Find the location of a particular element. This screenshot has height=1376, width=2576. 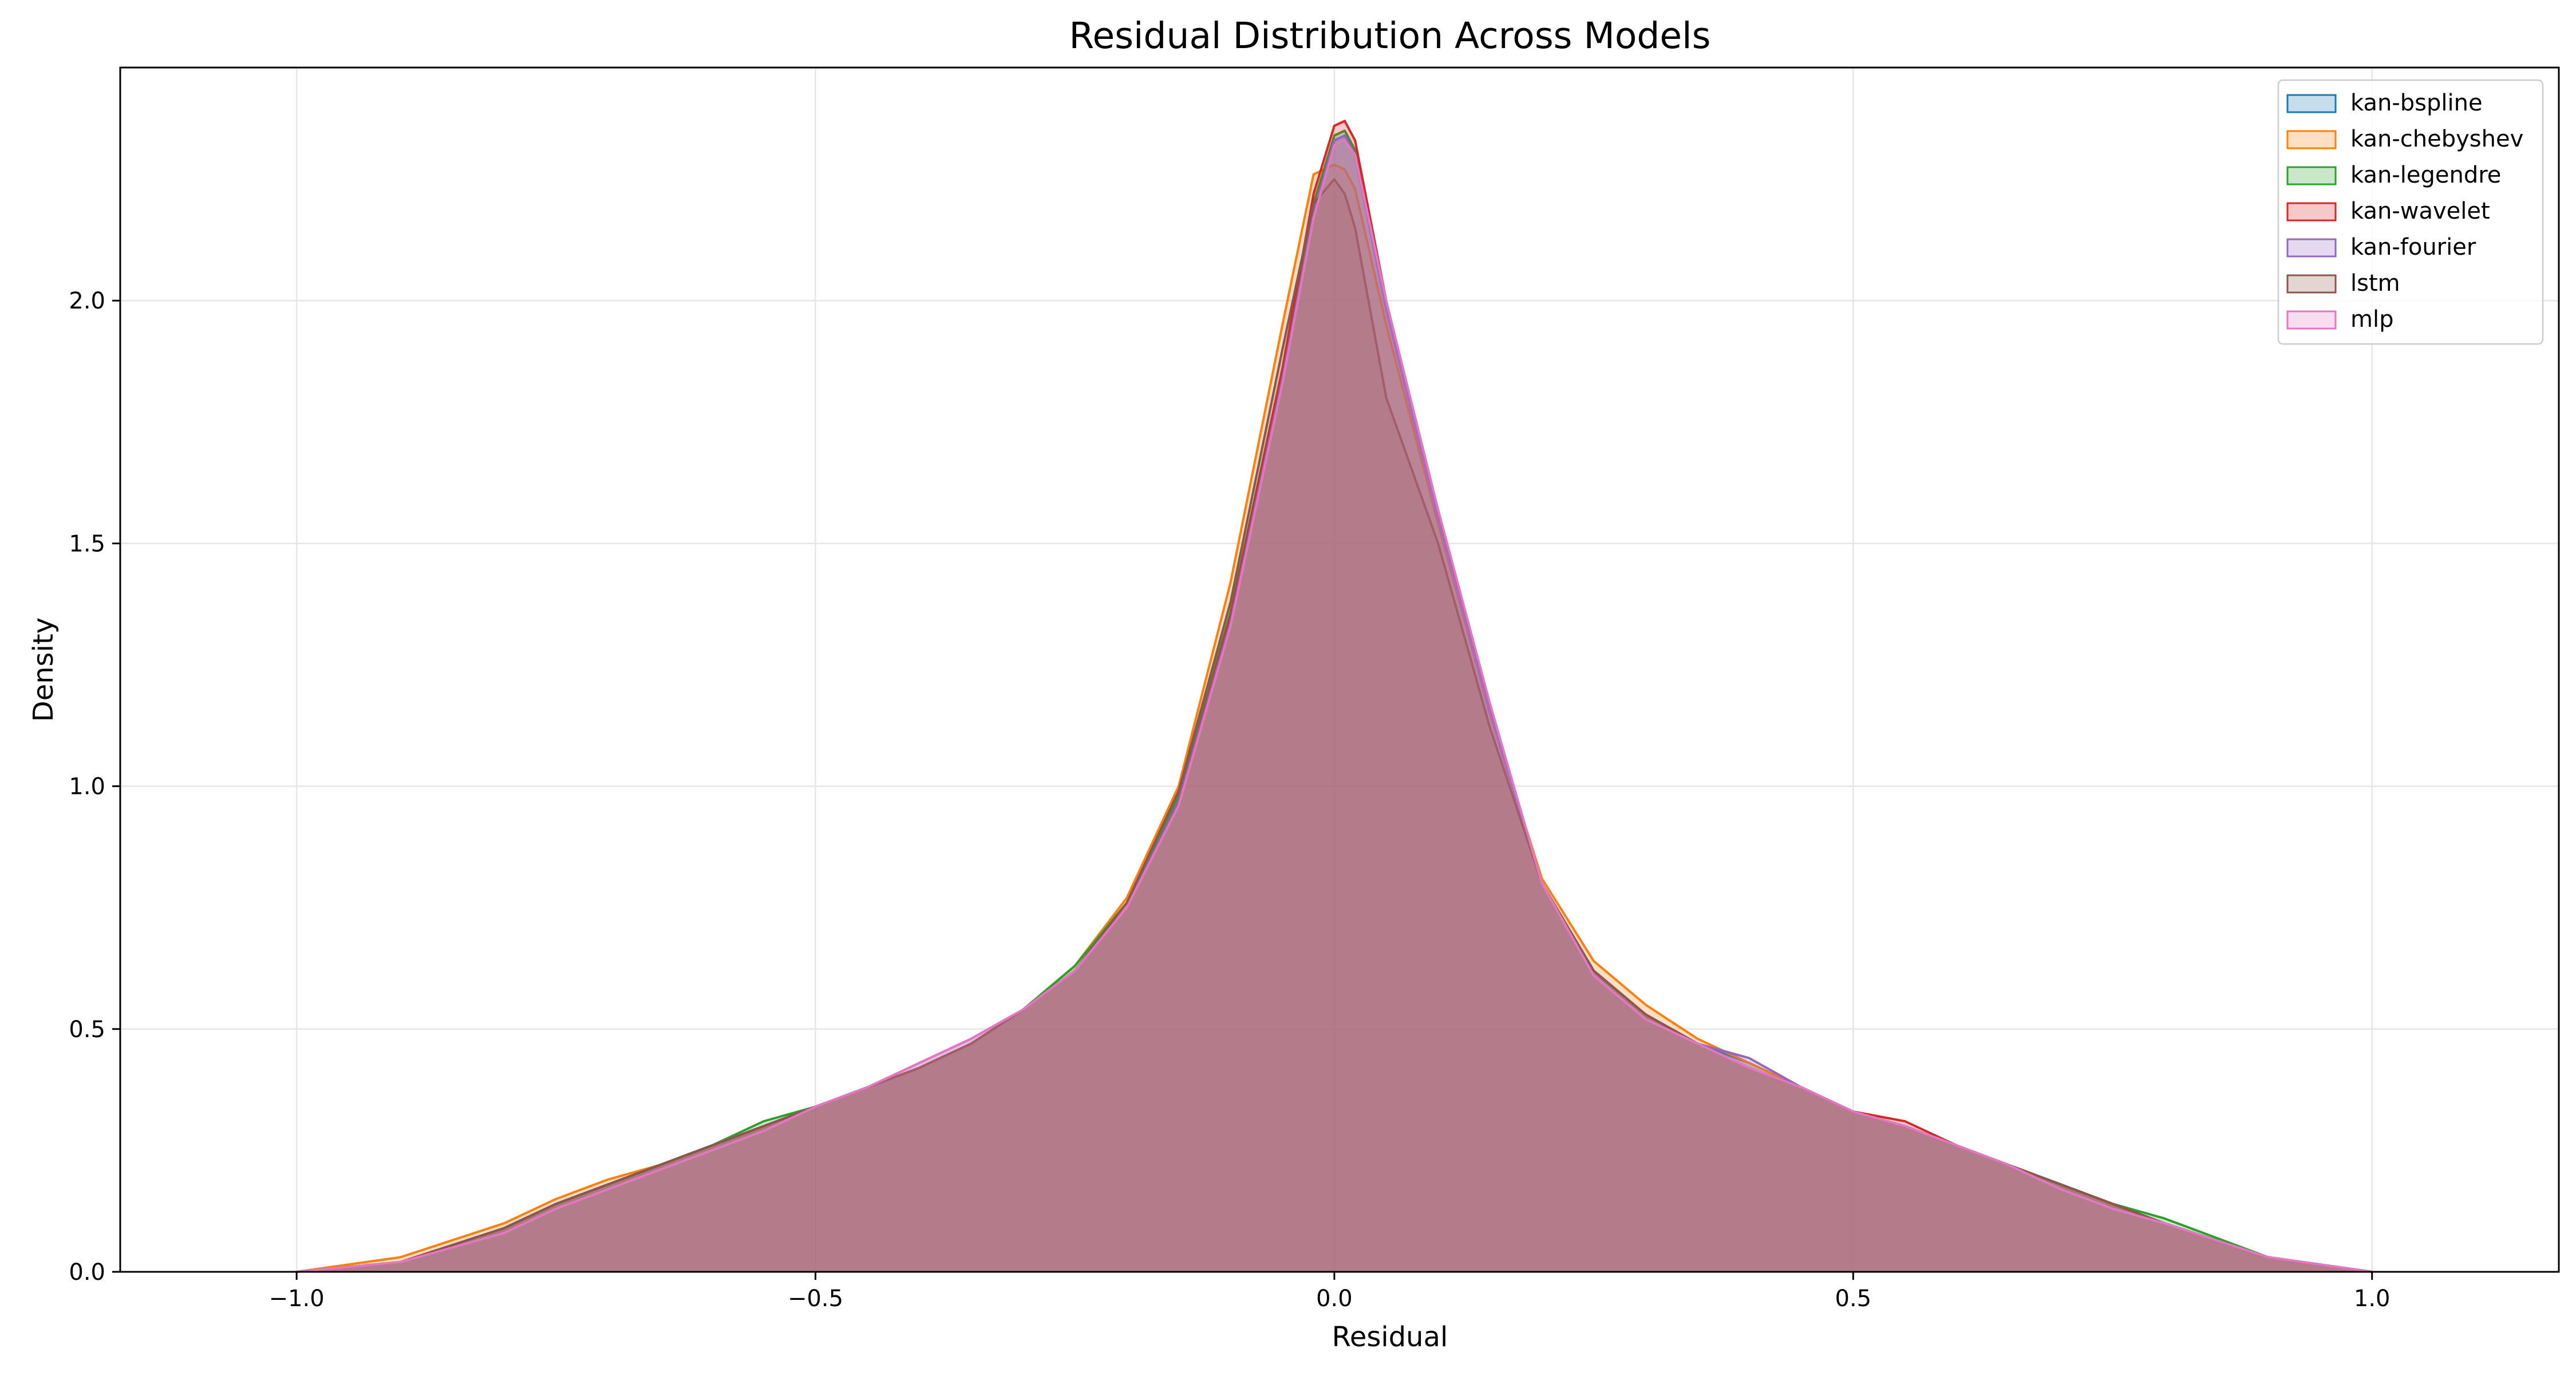

x-tick-label-4: 1.0 is located at coordinates (2372, 1299).